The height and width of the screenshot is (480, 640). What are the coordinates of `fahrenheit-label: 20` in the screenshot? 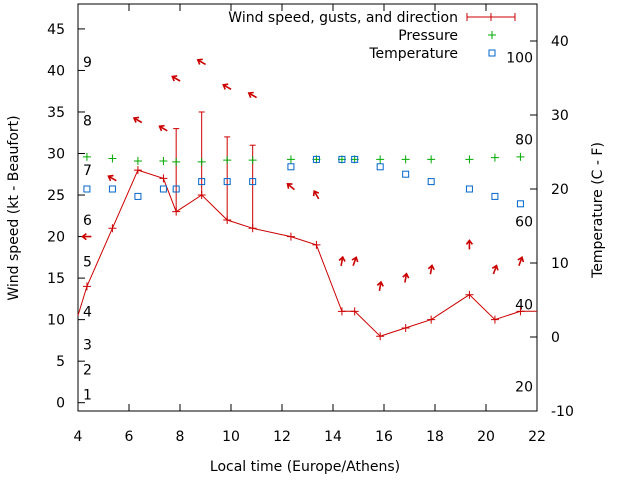 It's located at (524, 388).